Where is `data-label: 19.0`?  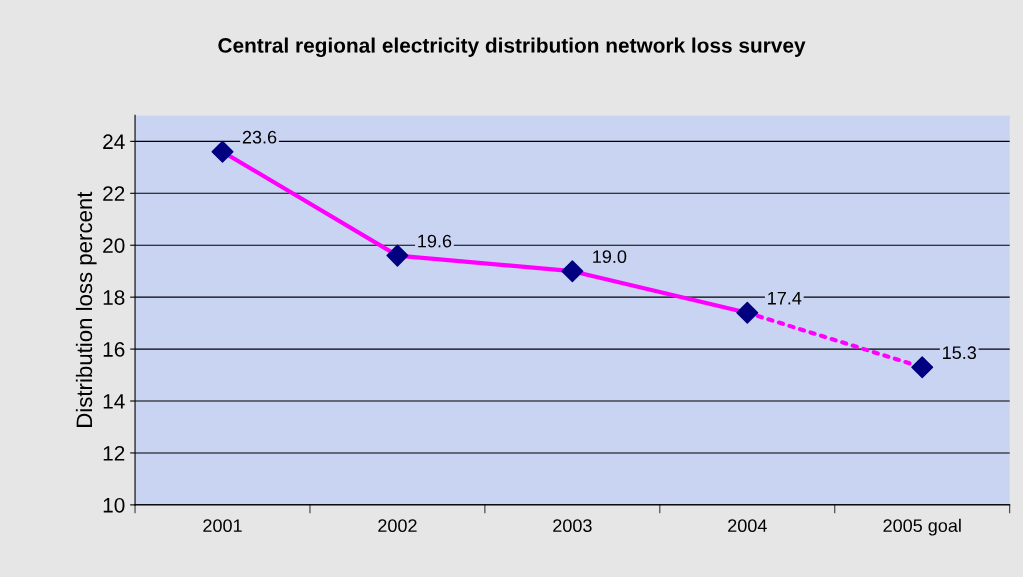 data-label: 19.0 is located at coordinates (610, 257).